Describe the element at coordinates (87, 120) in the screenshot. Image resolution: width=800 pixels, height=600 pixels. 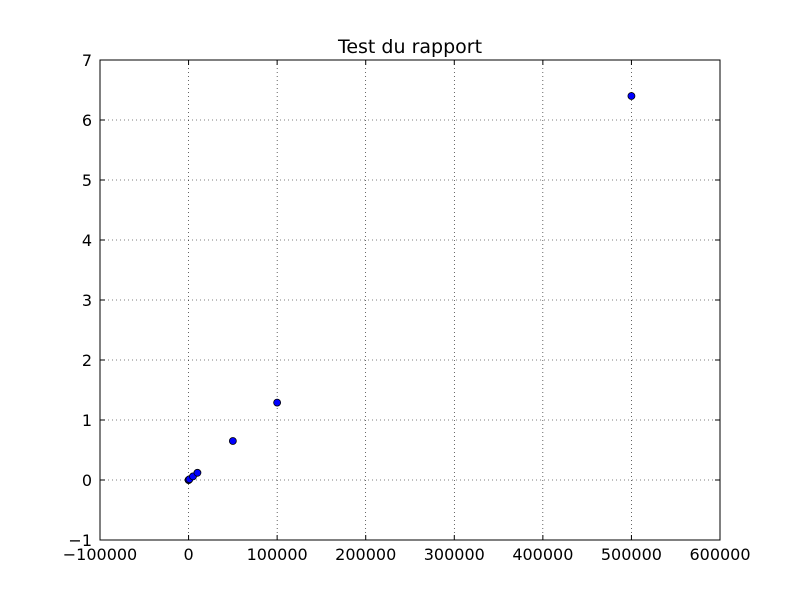
I see `y-tick-label: 6` at that location.